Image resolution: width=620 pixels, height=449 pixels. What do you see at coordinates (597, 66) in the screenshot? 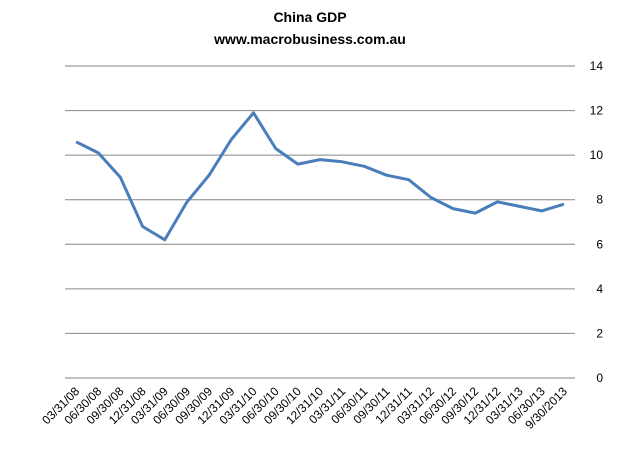
I see `y-tick-label: 14` at bounding box center [597, 66].